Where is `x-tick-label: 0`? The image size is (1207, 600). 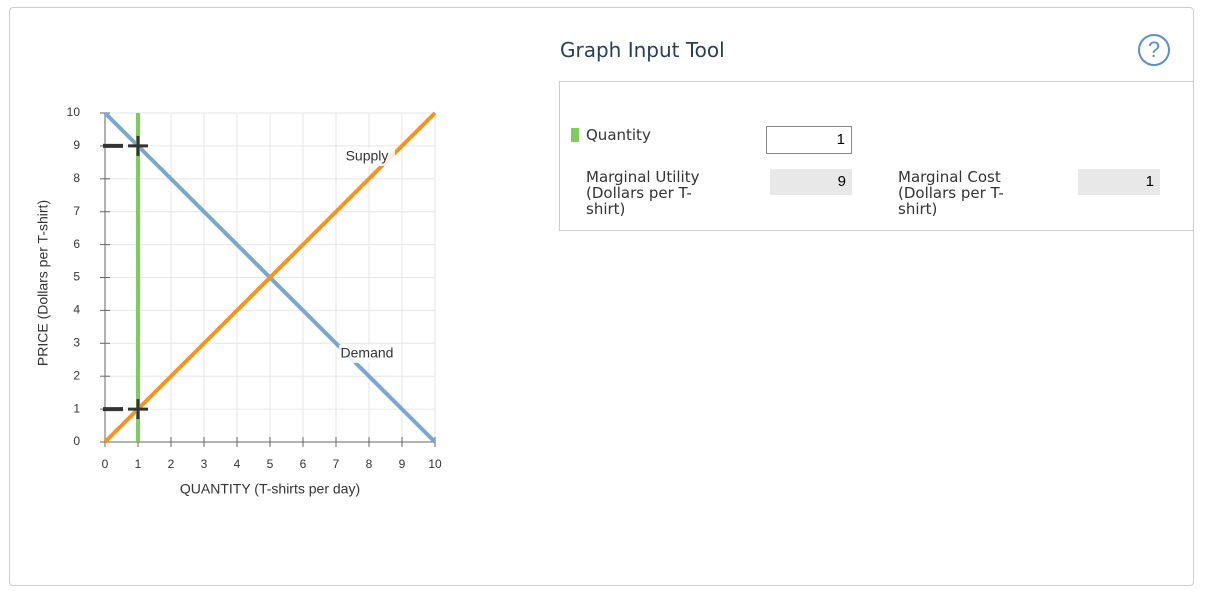
x-tick-label: 0 is located at coordinates (105, 464).